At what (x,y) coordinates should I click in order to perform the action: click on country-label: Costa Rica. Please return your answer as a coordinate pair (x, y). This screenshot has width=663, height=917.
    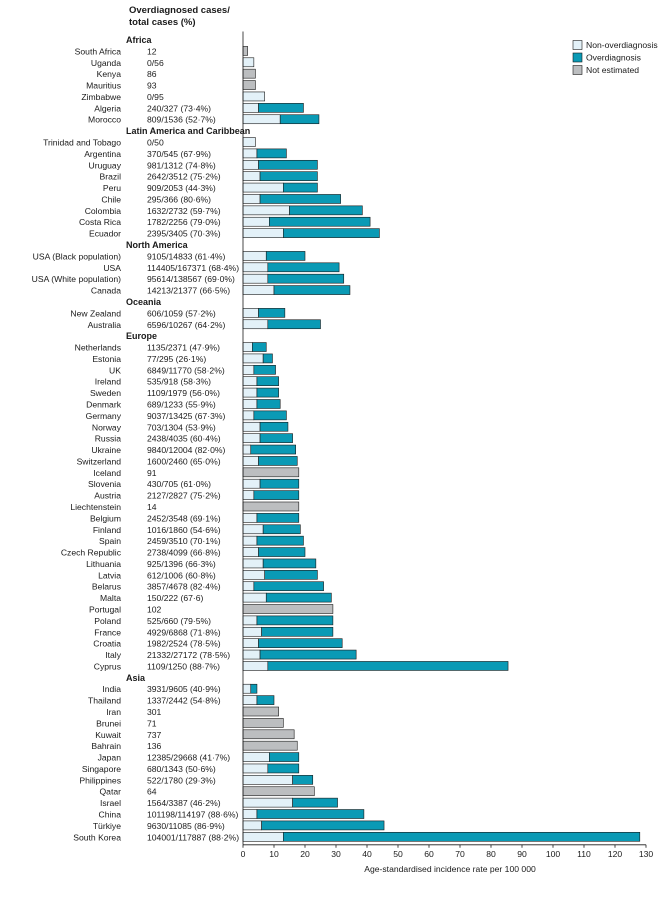
    Looking at the image, I should click on (100, 222).